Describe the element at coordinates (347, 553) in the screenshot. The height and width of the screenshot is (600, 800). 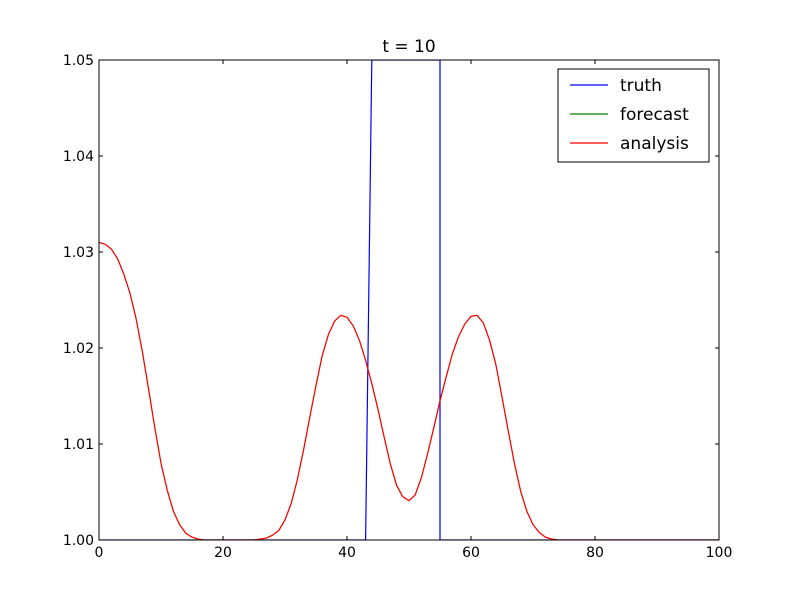
I see `x-tick-label: 40` at that location.